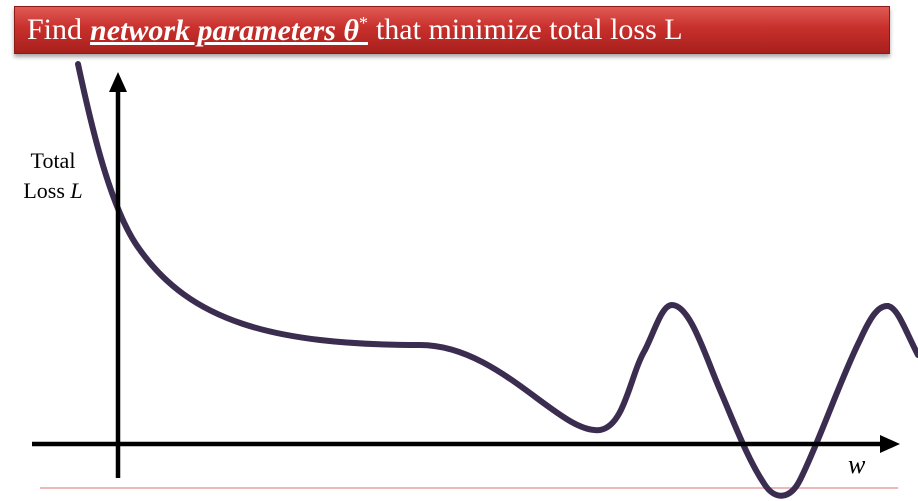 The image size is (918, 501). Describe the element at coordinates (47, 190) in the screenshot. I see `y-axis-label-text: Loss` at that location.